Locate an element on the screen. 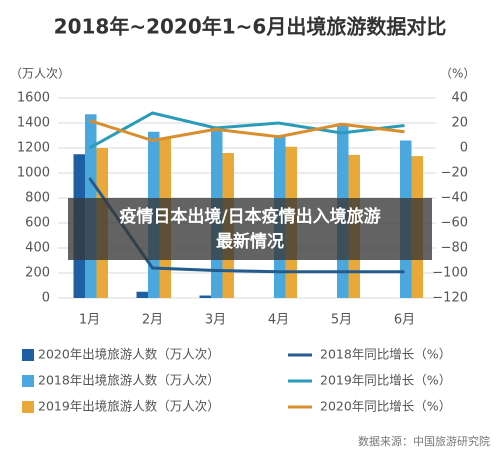 This screenshot has width=500, height=462. legend-label: 2020年出境旅游人数（万人次） is located at coordinates (129, 354).